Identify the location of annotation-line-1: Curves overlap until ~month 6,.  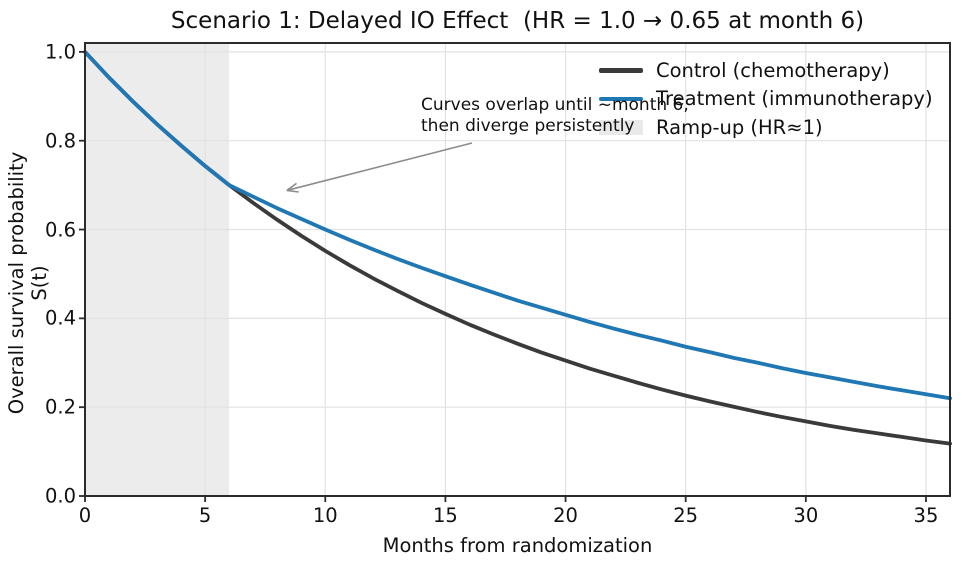
(555, 105).